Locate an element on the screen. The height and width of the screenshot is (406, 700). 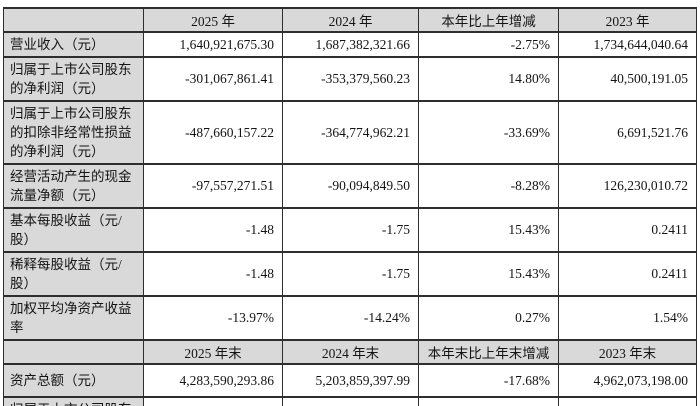
point-in-time-header-row: 2025 年末 2024 年末 本年末比上年末增减 2023 年末 is located at coordinates (350, 352).